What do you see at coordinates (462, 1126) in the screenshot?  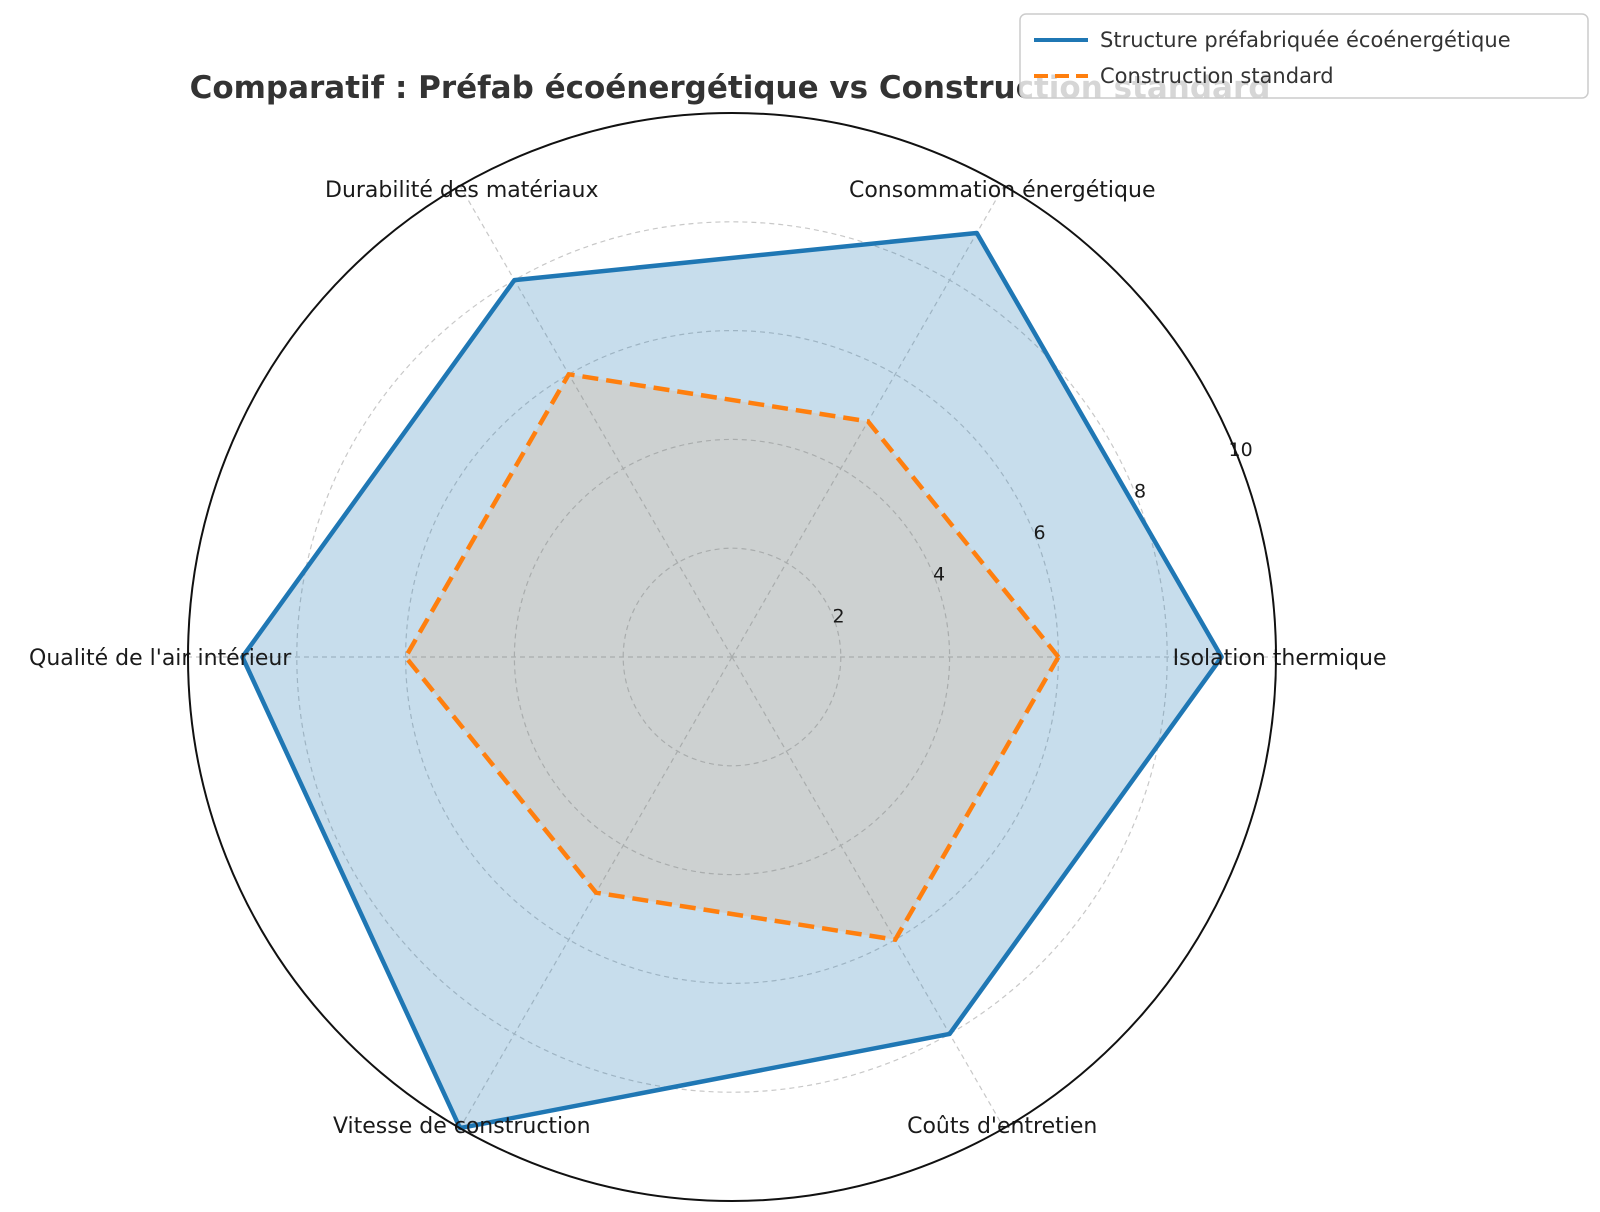 I see `axis-label-4: Vitesse de construction` at bounding box center [462, 1126].